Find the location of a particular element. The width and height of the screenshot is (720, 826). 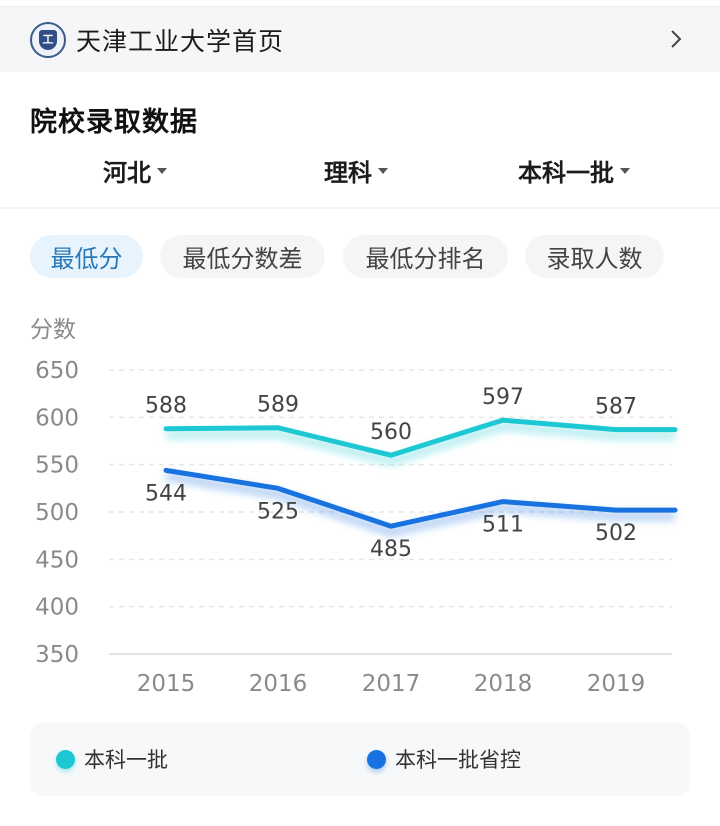

chevron-right-icon is located at coordinates (676, 39).